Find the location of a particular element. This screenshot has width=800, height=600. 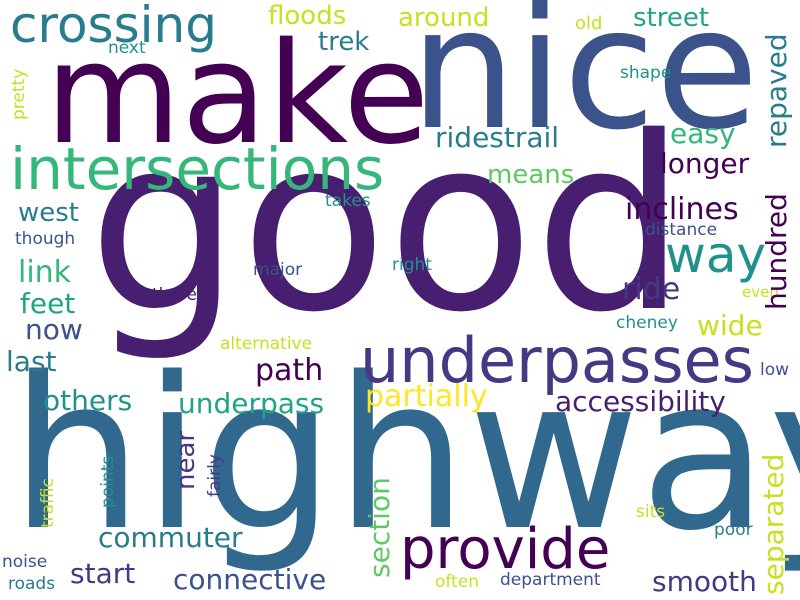

word-way: way is located at coordinates (716, 255).